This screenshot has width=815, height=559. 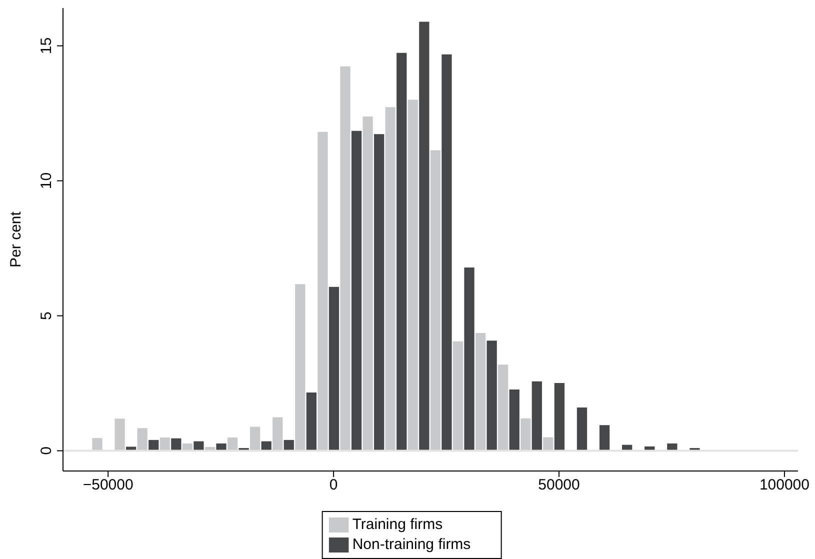 I want to click on y-tick-label: 10, so click(x=46, y=181).